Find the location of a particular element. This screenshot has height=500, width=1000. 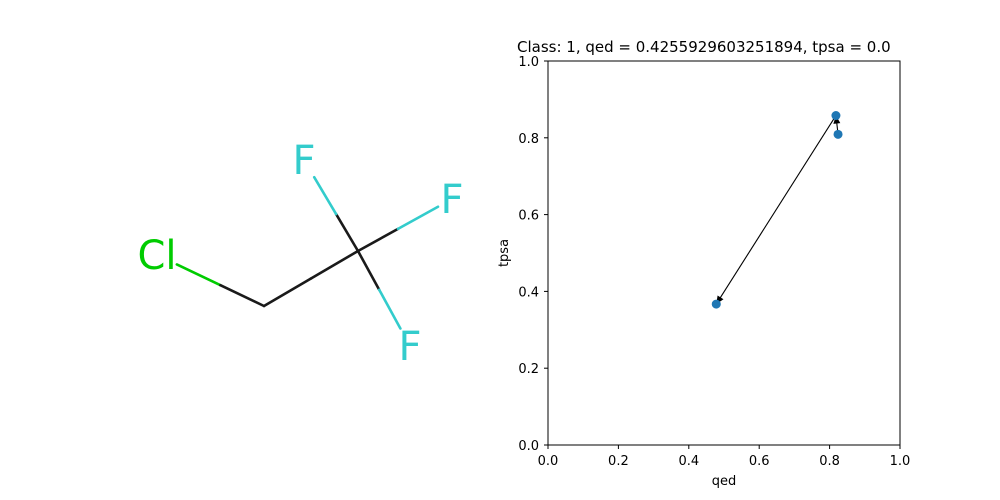

y-tick-label: 1.0 is located at coordinates (528, 62).